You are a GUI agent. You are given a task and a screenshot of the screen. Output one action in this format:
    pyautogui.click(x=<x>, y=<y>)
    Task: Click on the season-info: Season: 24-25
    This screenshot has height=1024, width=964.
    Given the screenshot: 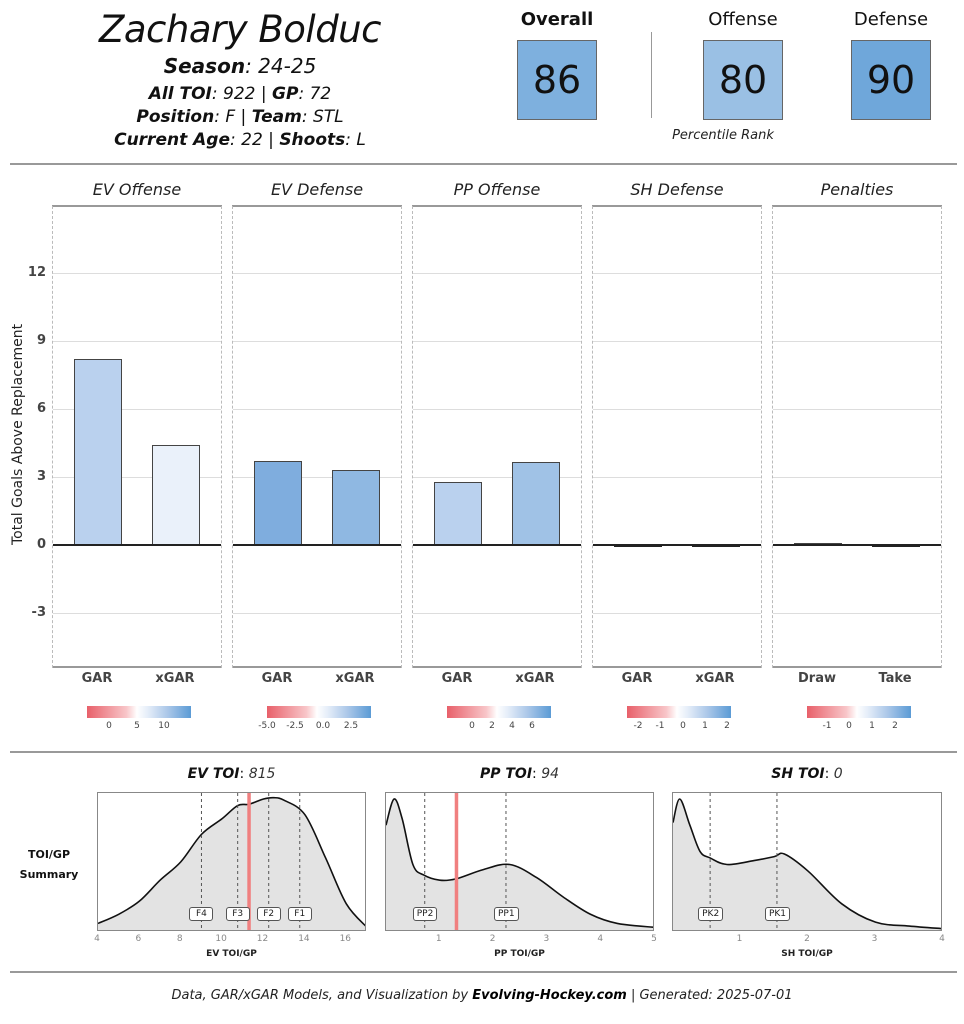 What is the action you would take?
    pyautogui.click(x=240, y=66)
    